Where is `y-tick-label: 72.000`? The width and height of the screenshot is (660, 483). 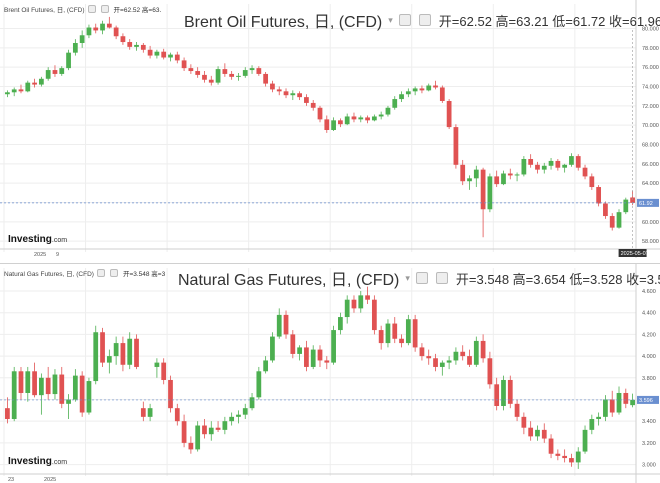 y-tick-label: 72.000 is located at coordinates (650, 107).